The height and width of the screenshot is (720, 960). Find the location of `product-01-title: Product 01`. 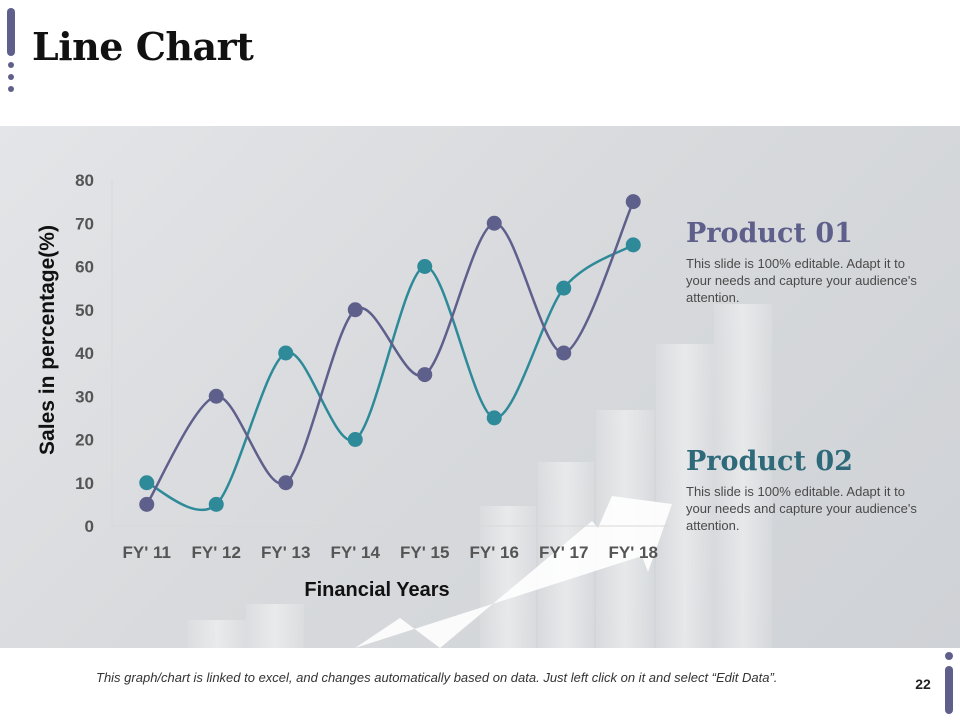

product-01-title: Product 01 is located at coordinates (769, 233).